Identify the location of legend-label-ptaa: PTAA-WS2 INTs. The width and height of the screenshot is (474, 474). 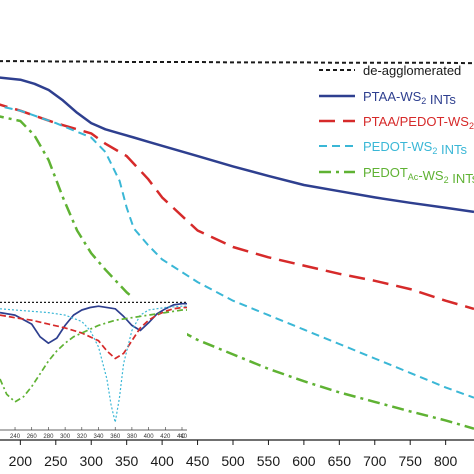
(409, 98).